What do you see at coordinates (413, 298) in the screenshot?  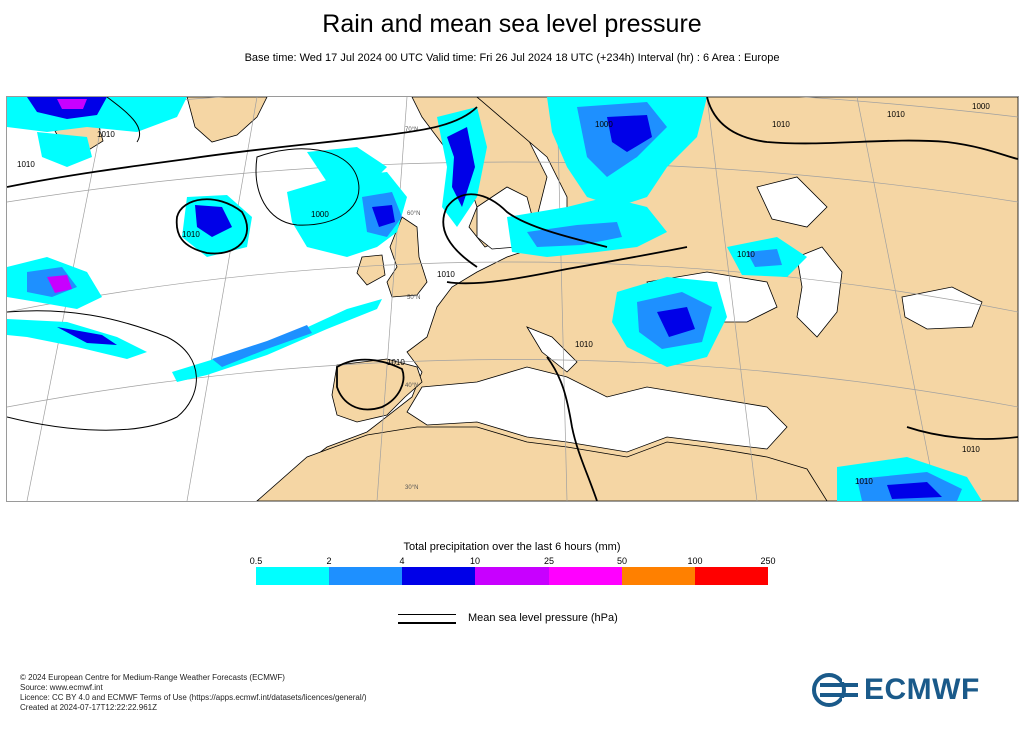 I see `graticule-label: 50°N` at bounding box center [413, 298].